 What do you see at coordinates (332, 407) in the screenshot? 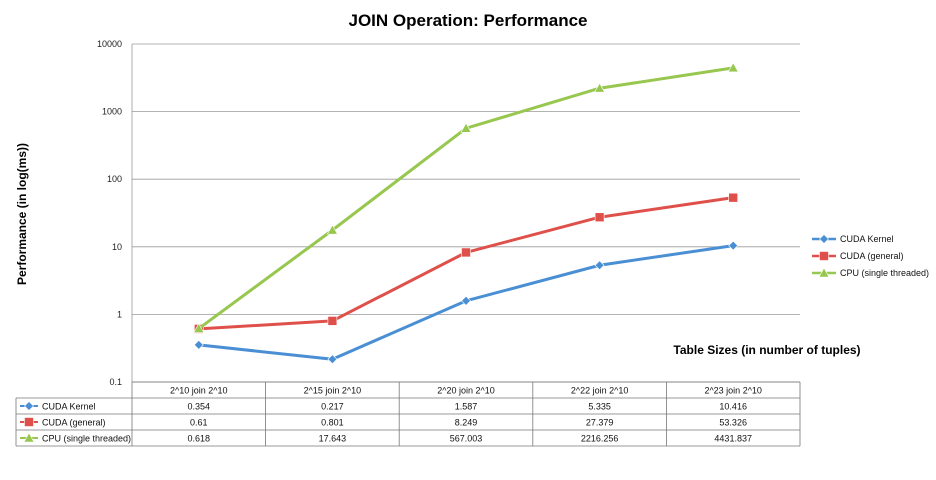
I see `table-cell-value: 0.217` at bounding box center [332, 407].